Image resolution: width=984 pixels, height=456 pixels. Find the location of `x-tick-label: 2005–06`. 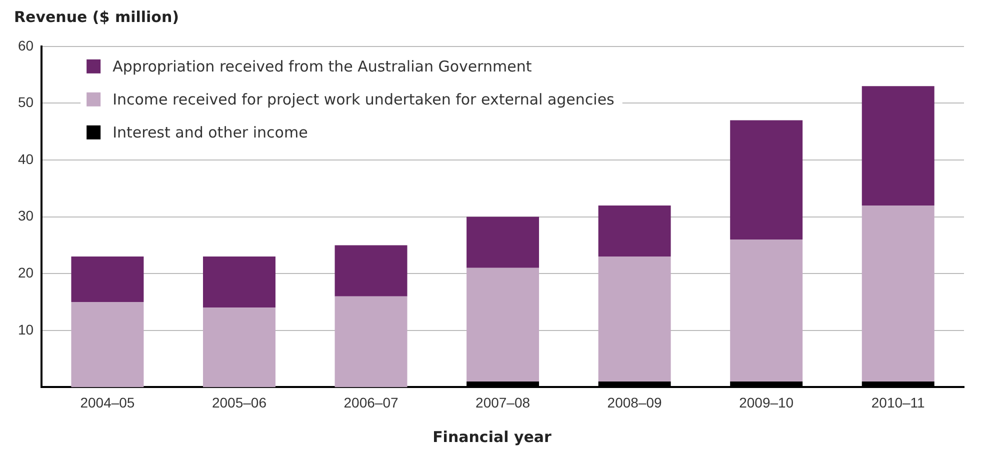

x-tick-label: 2005–06 is located at coordinates (239, 402).